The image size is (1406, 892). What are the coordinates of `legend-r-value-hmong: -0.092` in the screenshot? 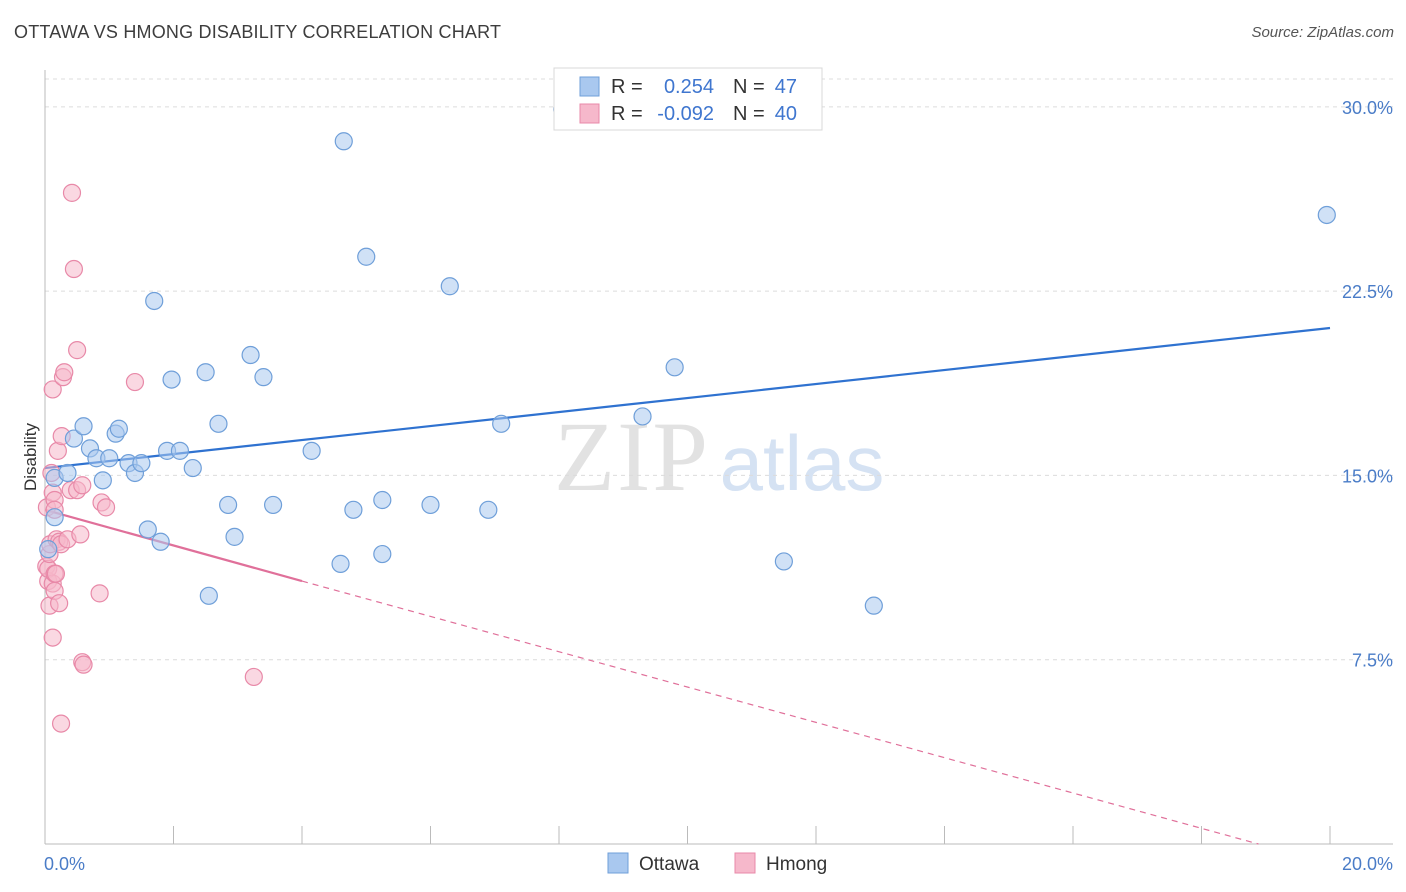 It's located at (685, 114).